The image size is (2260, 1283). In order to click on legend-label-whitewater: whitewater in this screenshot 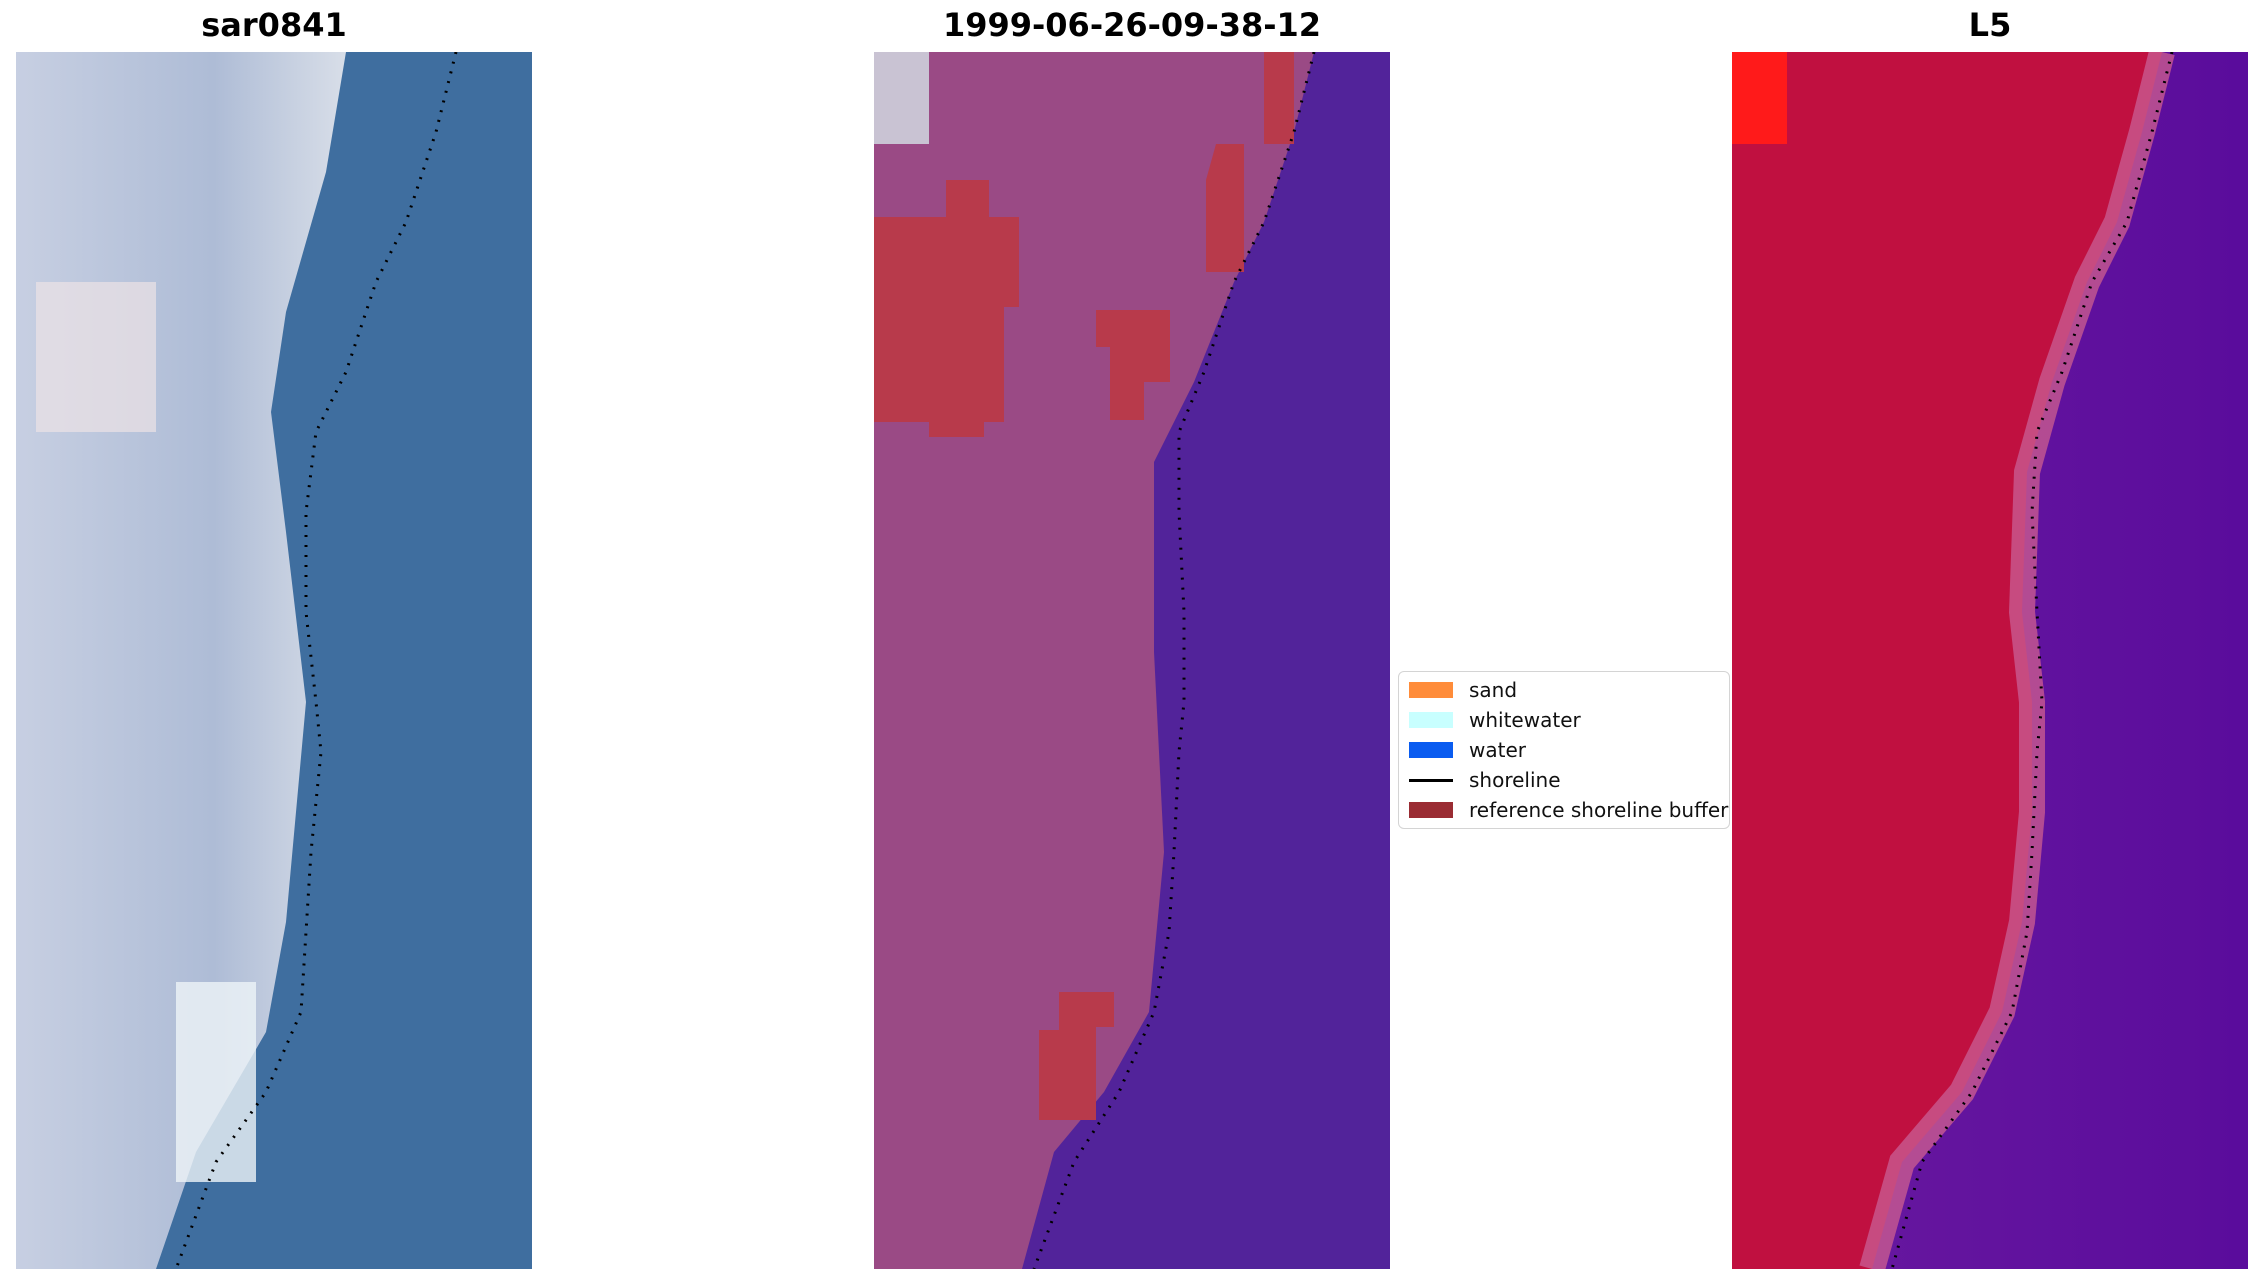, I will do `click(1525, 720)`.